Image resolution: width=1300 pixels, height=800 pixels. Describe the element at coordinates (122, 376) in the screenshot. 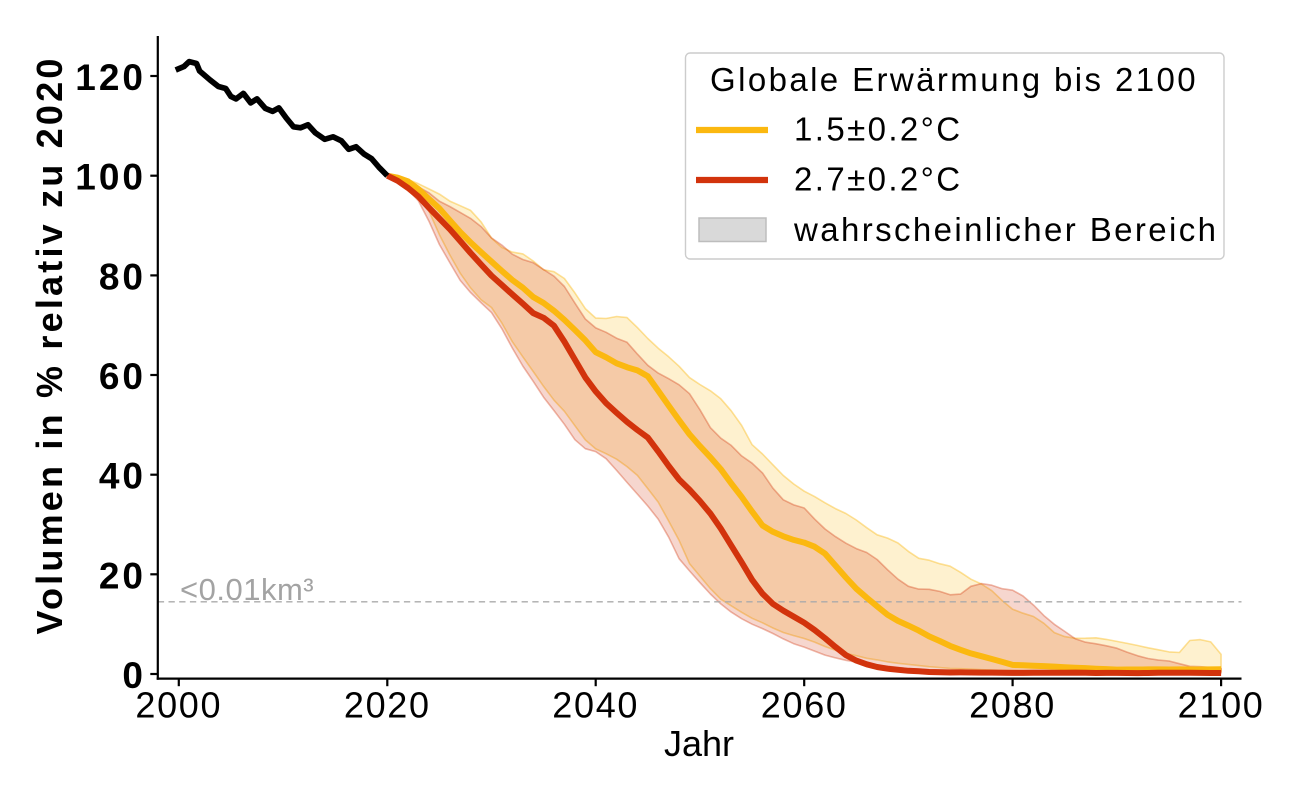

I see `svg-text: 60` at that location.